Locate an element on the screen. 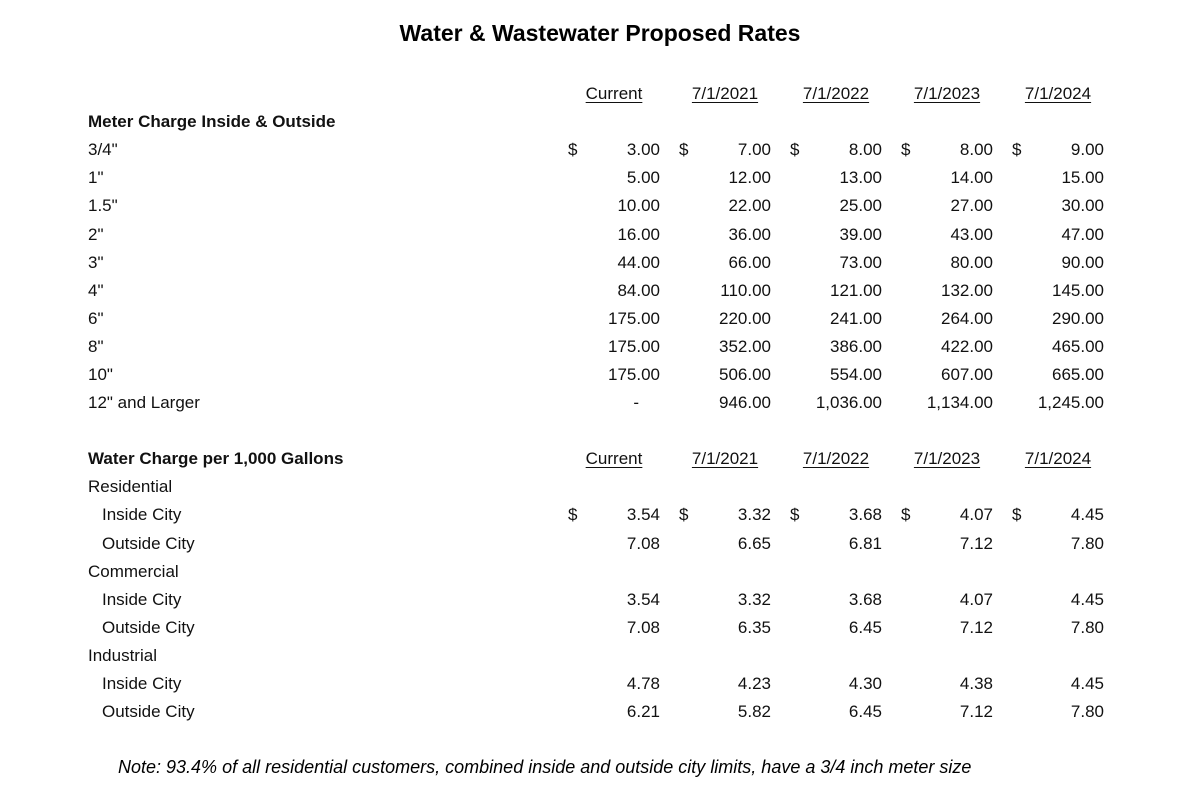  cell-value: 44.00 is located at coordinates (638, 262).